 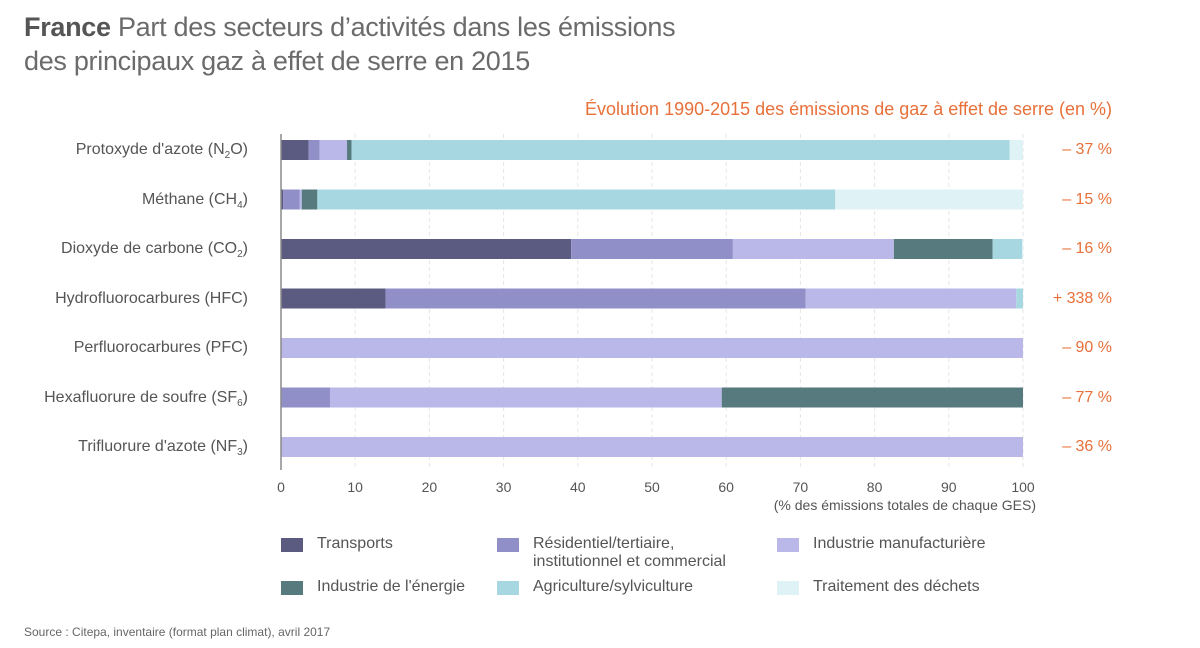 I want to click on gas-name: Dioxyde de carbone (CO, so click(x=149, y=248).